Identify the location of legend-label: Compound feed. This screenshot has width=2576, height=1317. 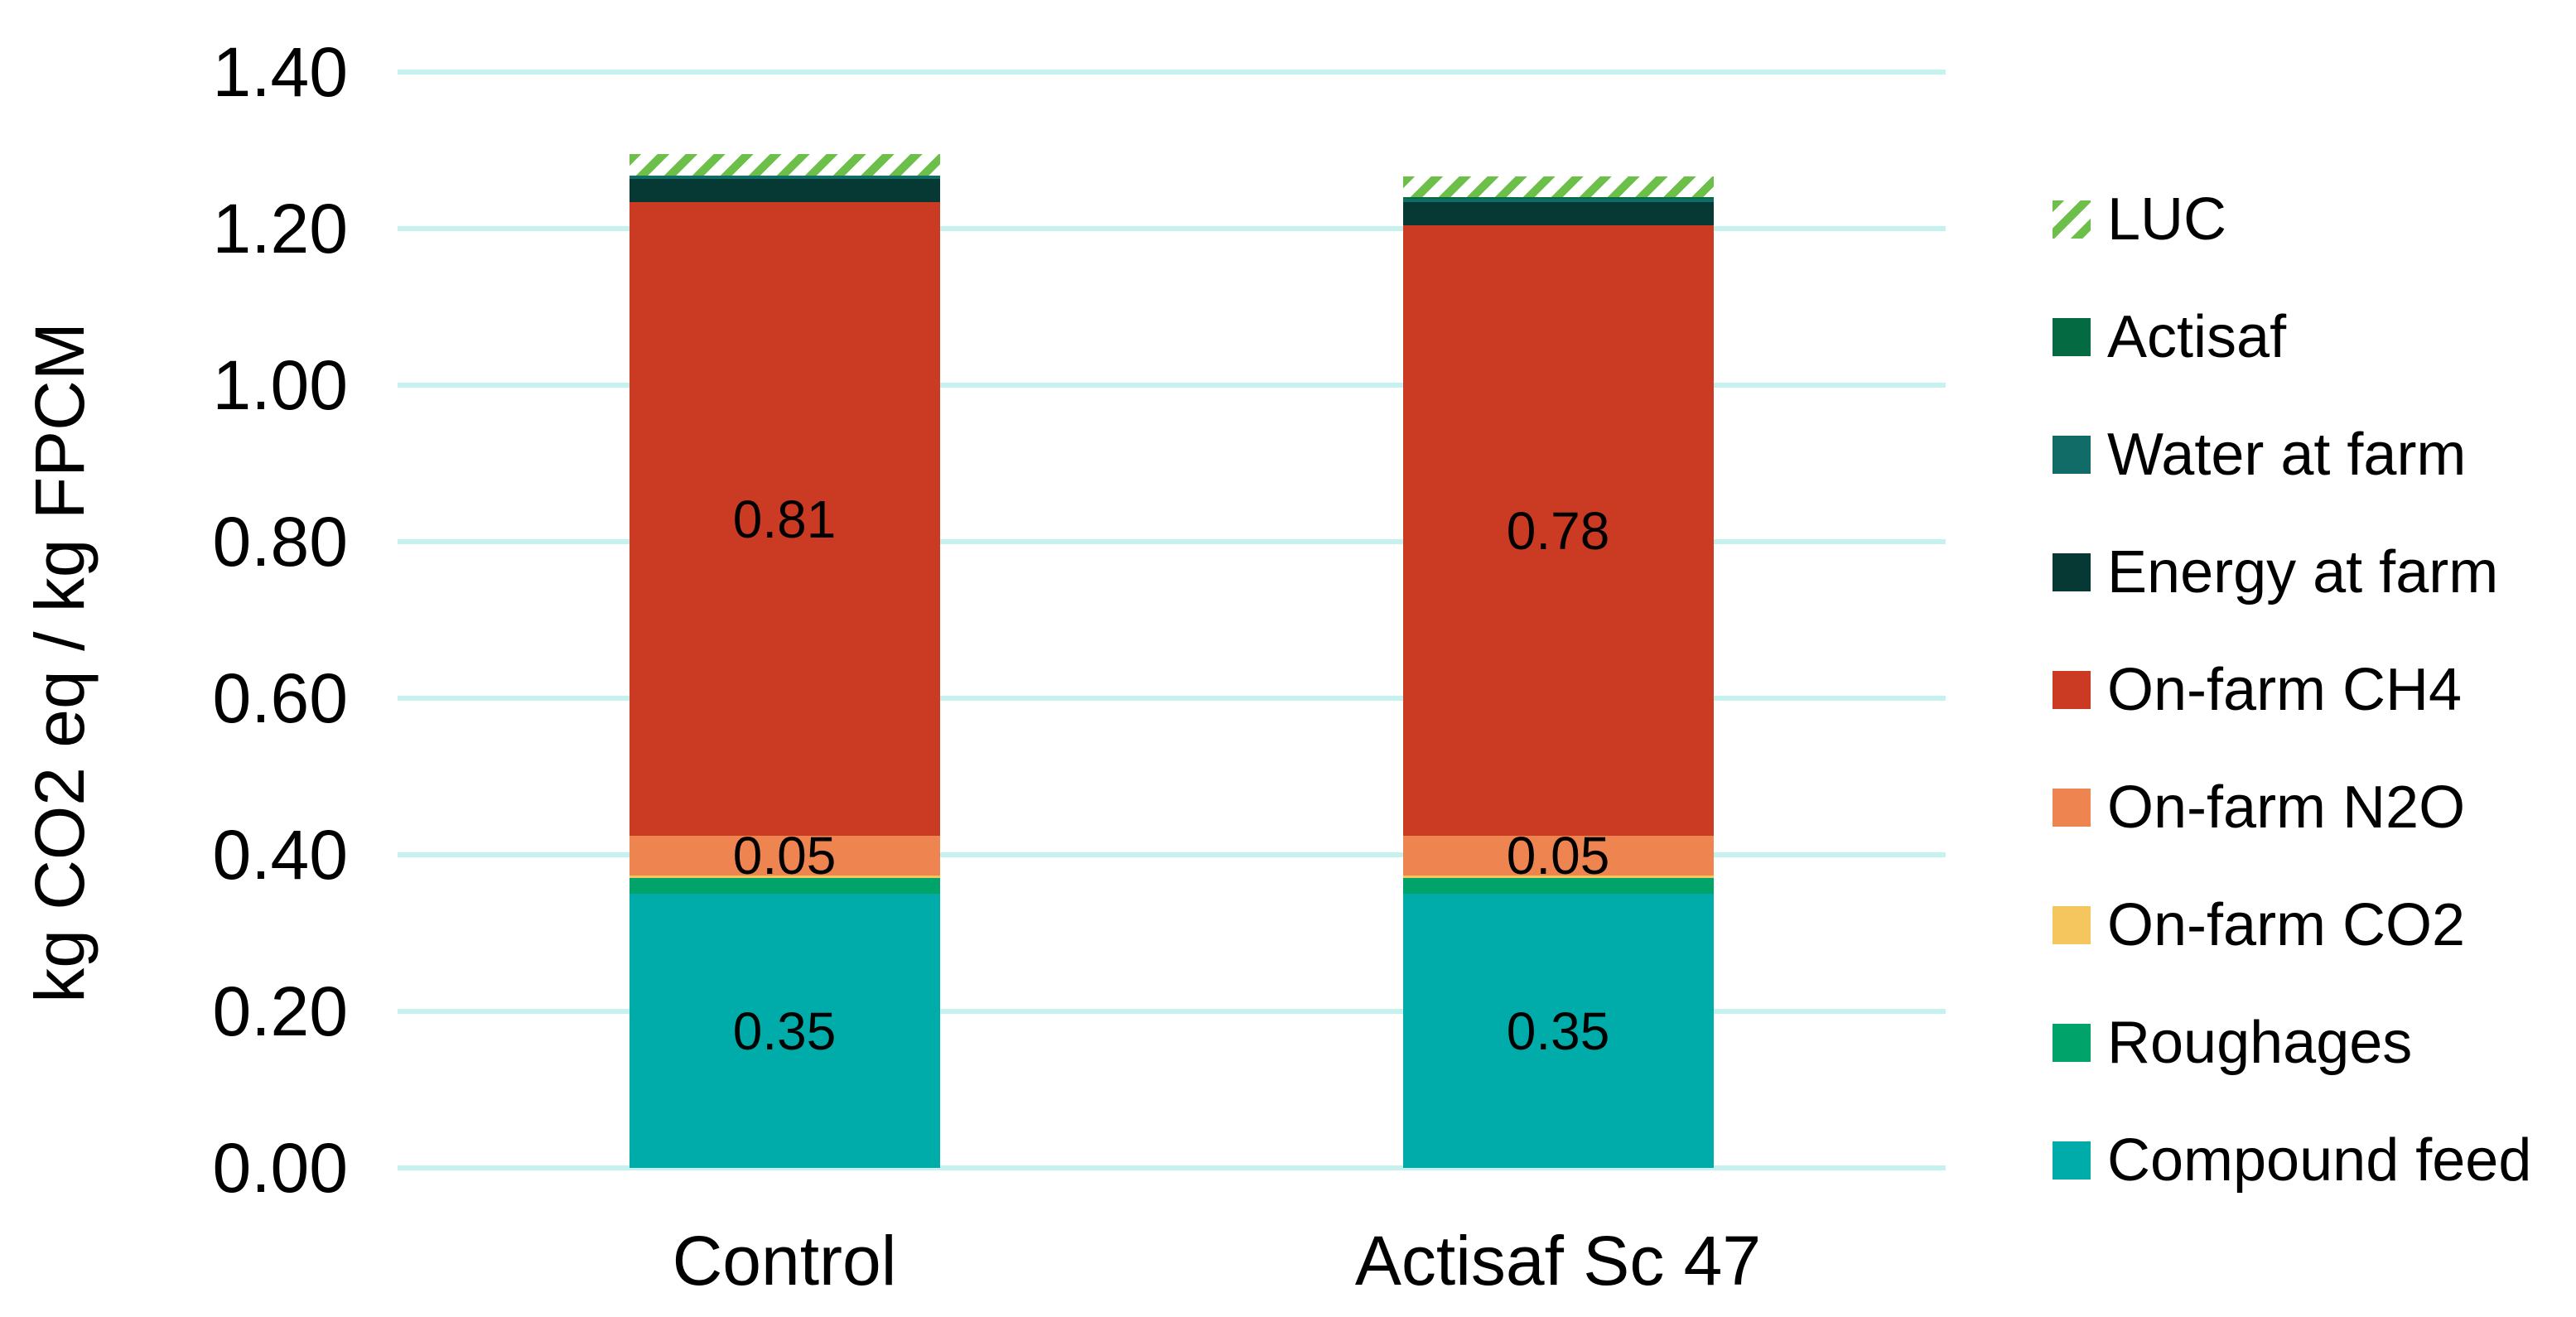
(2319, 1160).